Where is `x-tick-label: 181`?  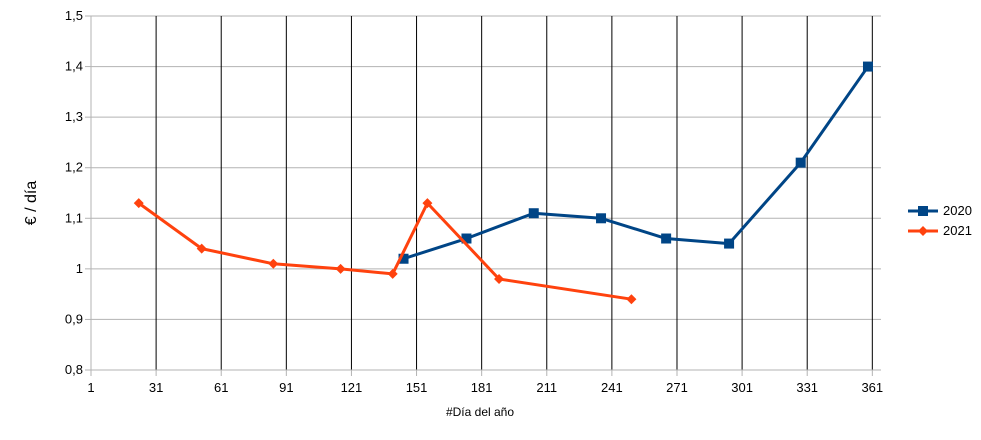 x-tick-label: 181 is located at coordinates (482, 387).